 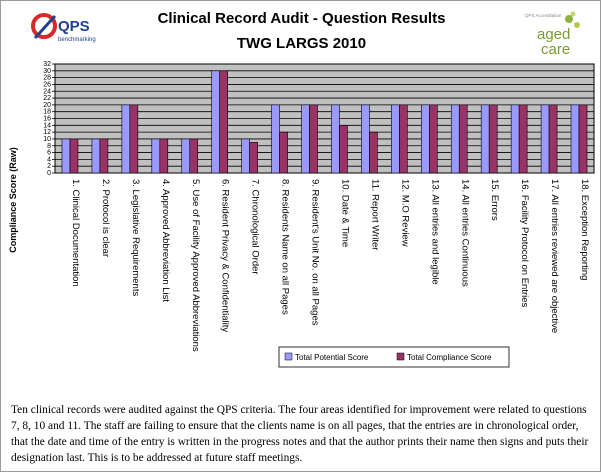 I want to click on qps-logo-text: QPS, so click(x=74, y=26).